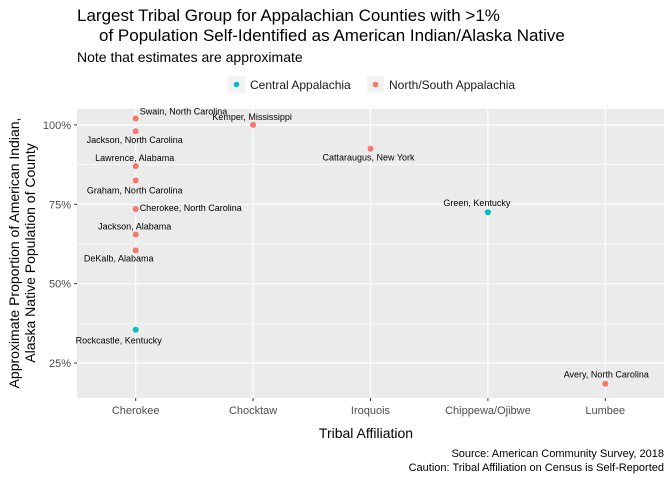 The image size is (672, 480). Describe the element at coordinates (191, 208) in the screenshot. I see `point-label: Cherokee, North Carolina` at that location.